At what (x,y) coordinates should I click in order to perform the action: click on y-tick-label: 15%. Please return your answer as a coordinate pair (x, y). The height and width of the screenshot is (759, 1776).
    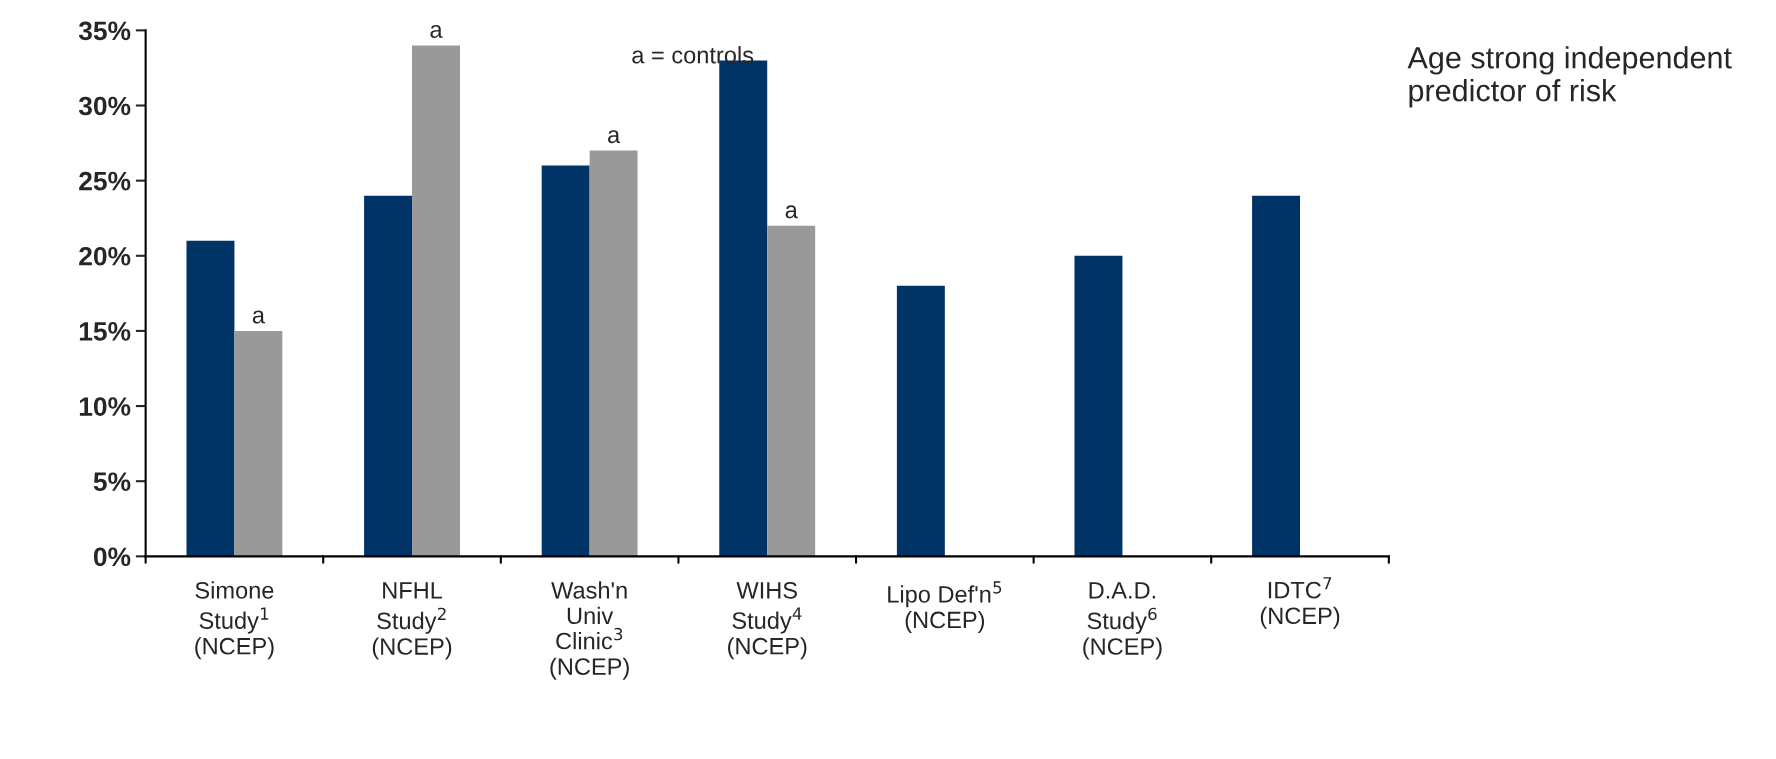
    Looking at the image, I should click on (105, 331).